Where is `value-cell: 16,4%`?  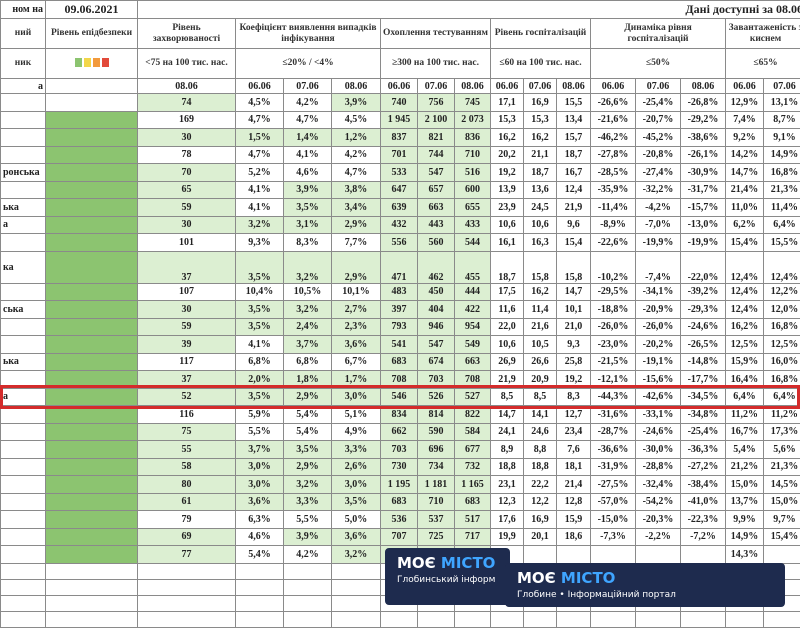
value-cell: 16,4% is located at coordinates (745, 380).